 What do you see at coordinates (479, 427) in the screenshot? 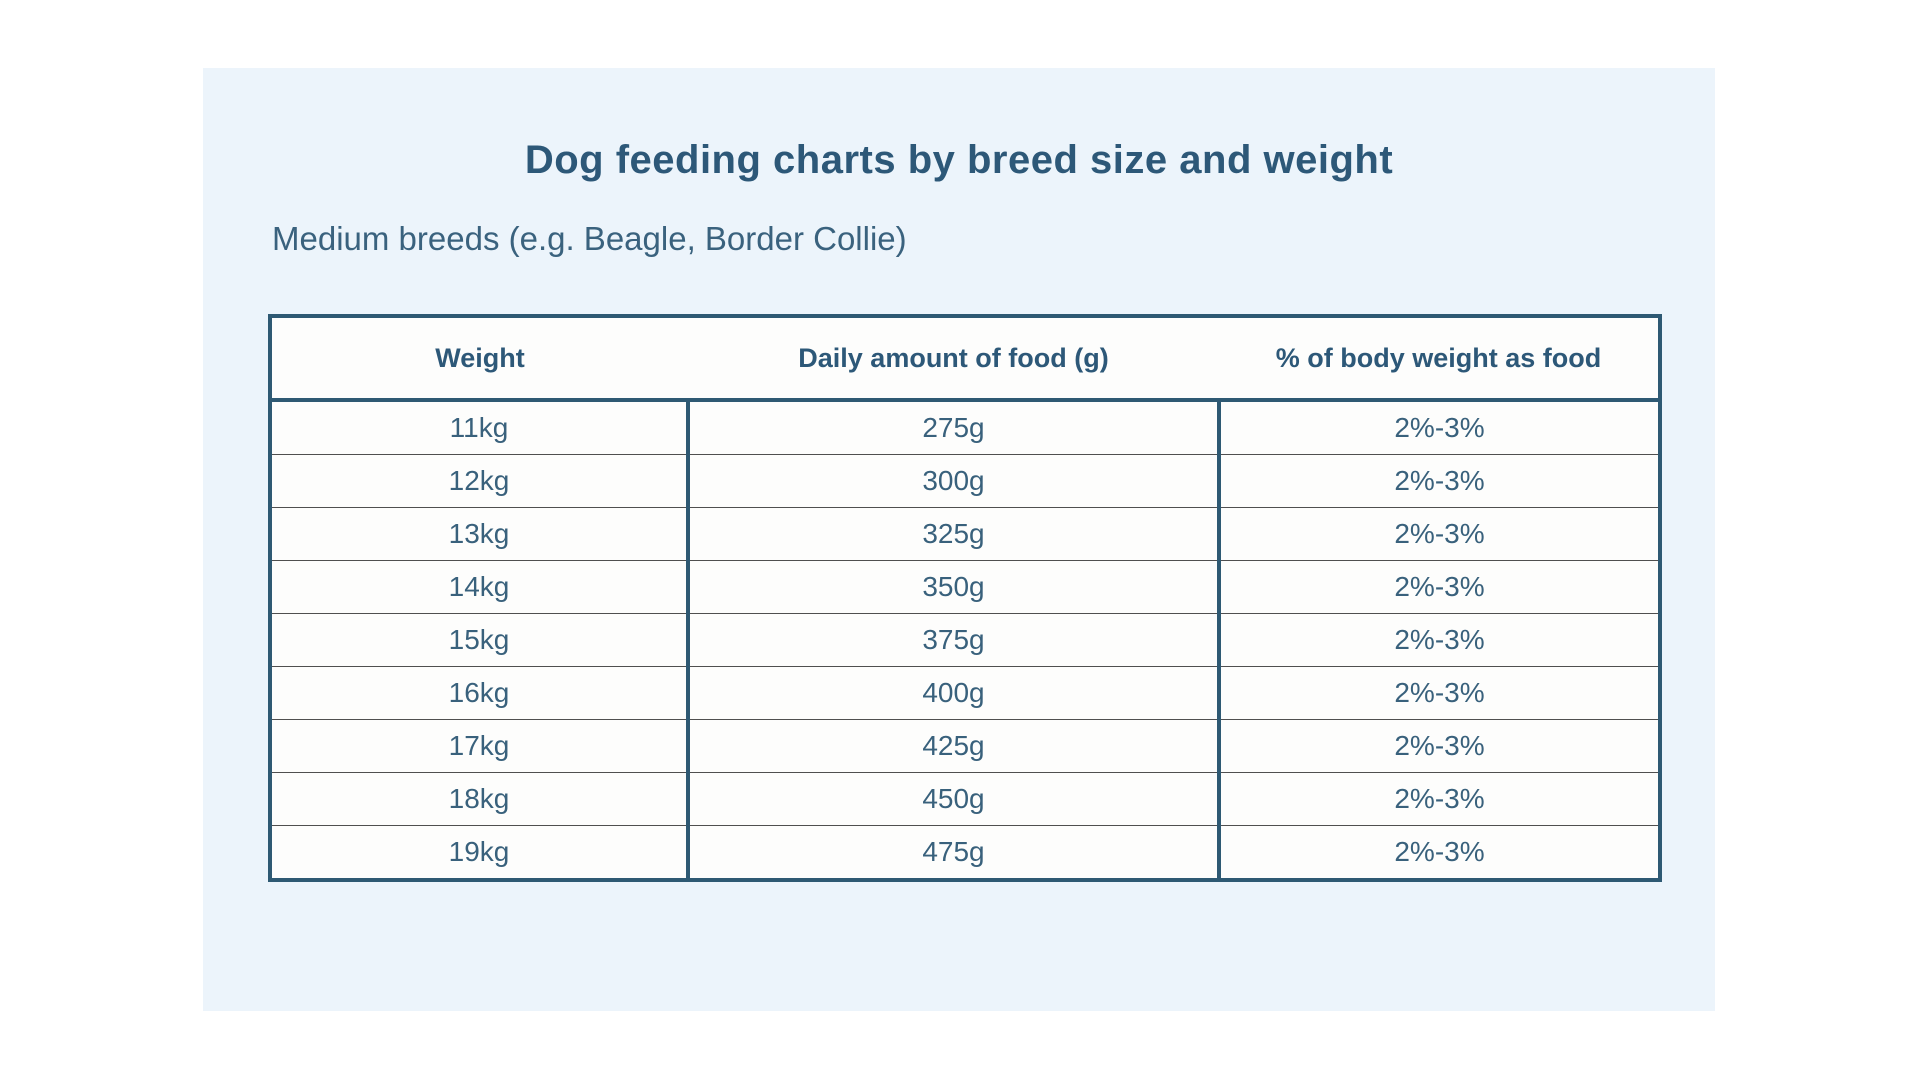
I see `cell-weight: 11kg` at bounding box center [479, 427].